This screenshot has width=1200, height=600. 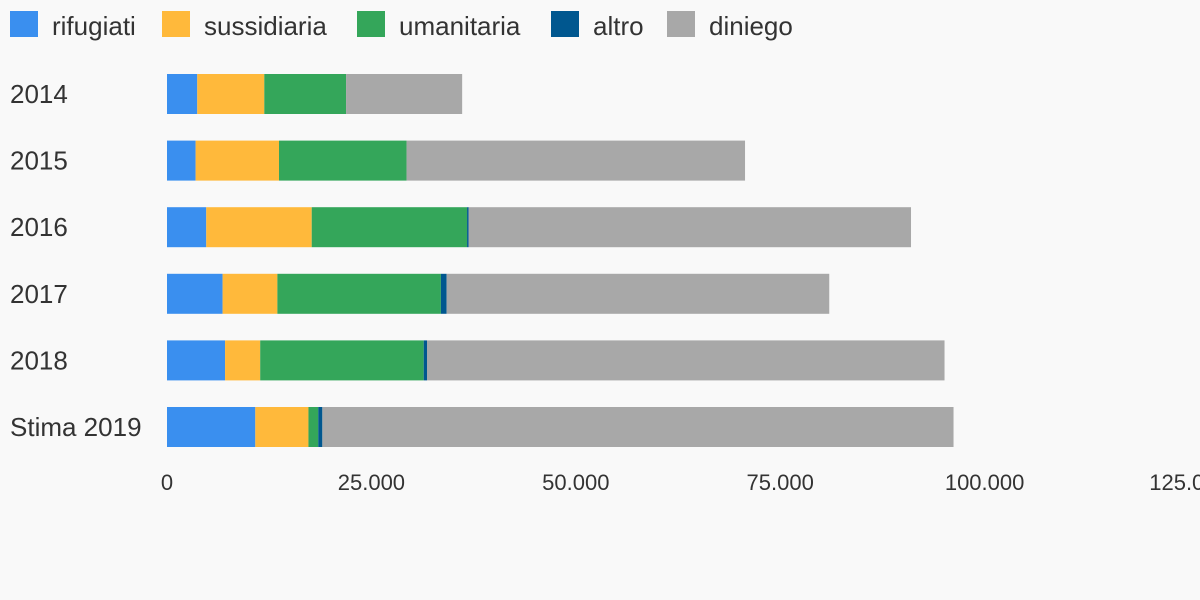 What do you see at coordinates (265, 26) in the screenshot?
I see `legend-label-sussidiaria: sussidiaria` at bounding box center [265, 26].